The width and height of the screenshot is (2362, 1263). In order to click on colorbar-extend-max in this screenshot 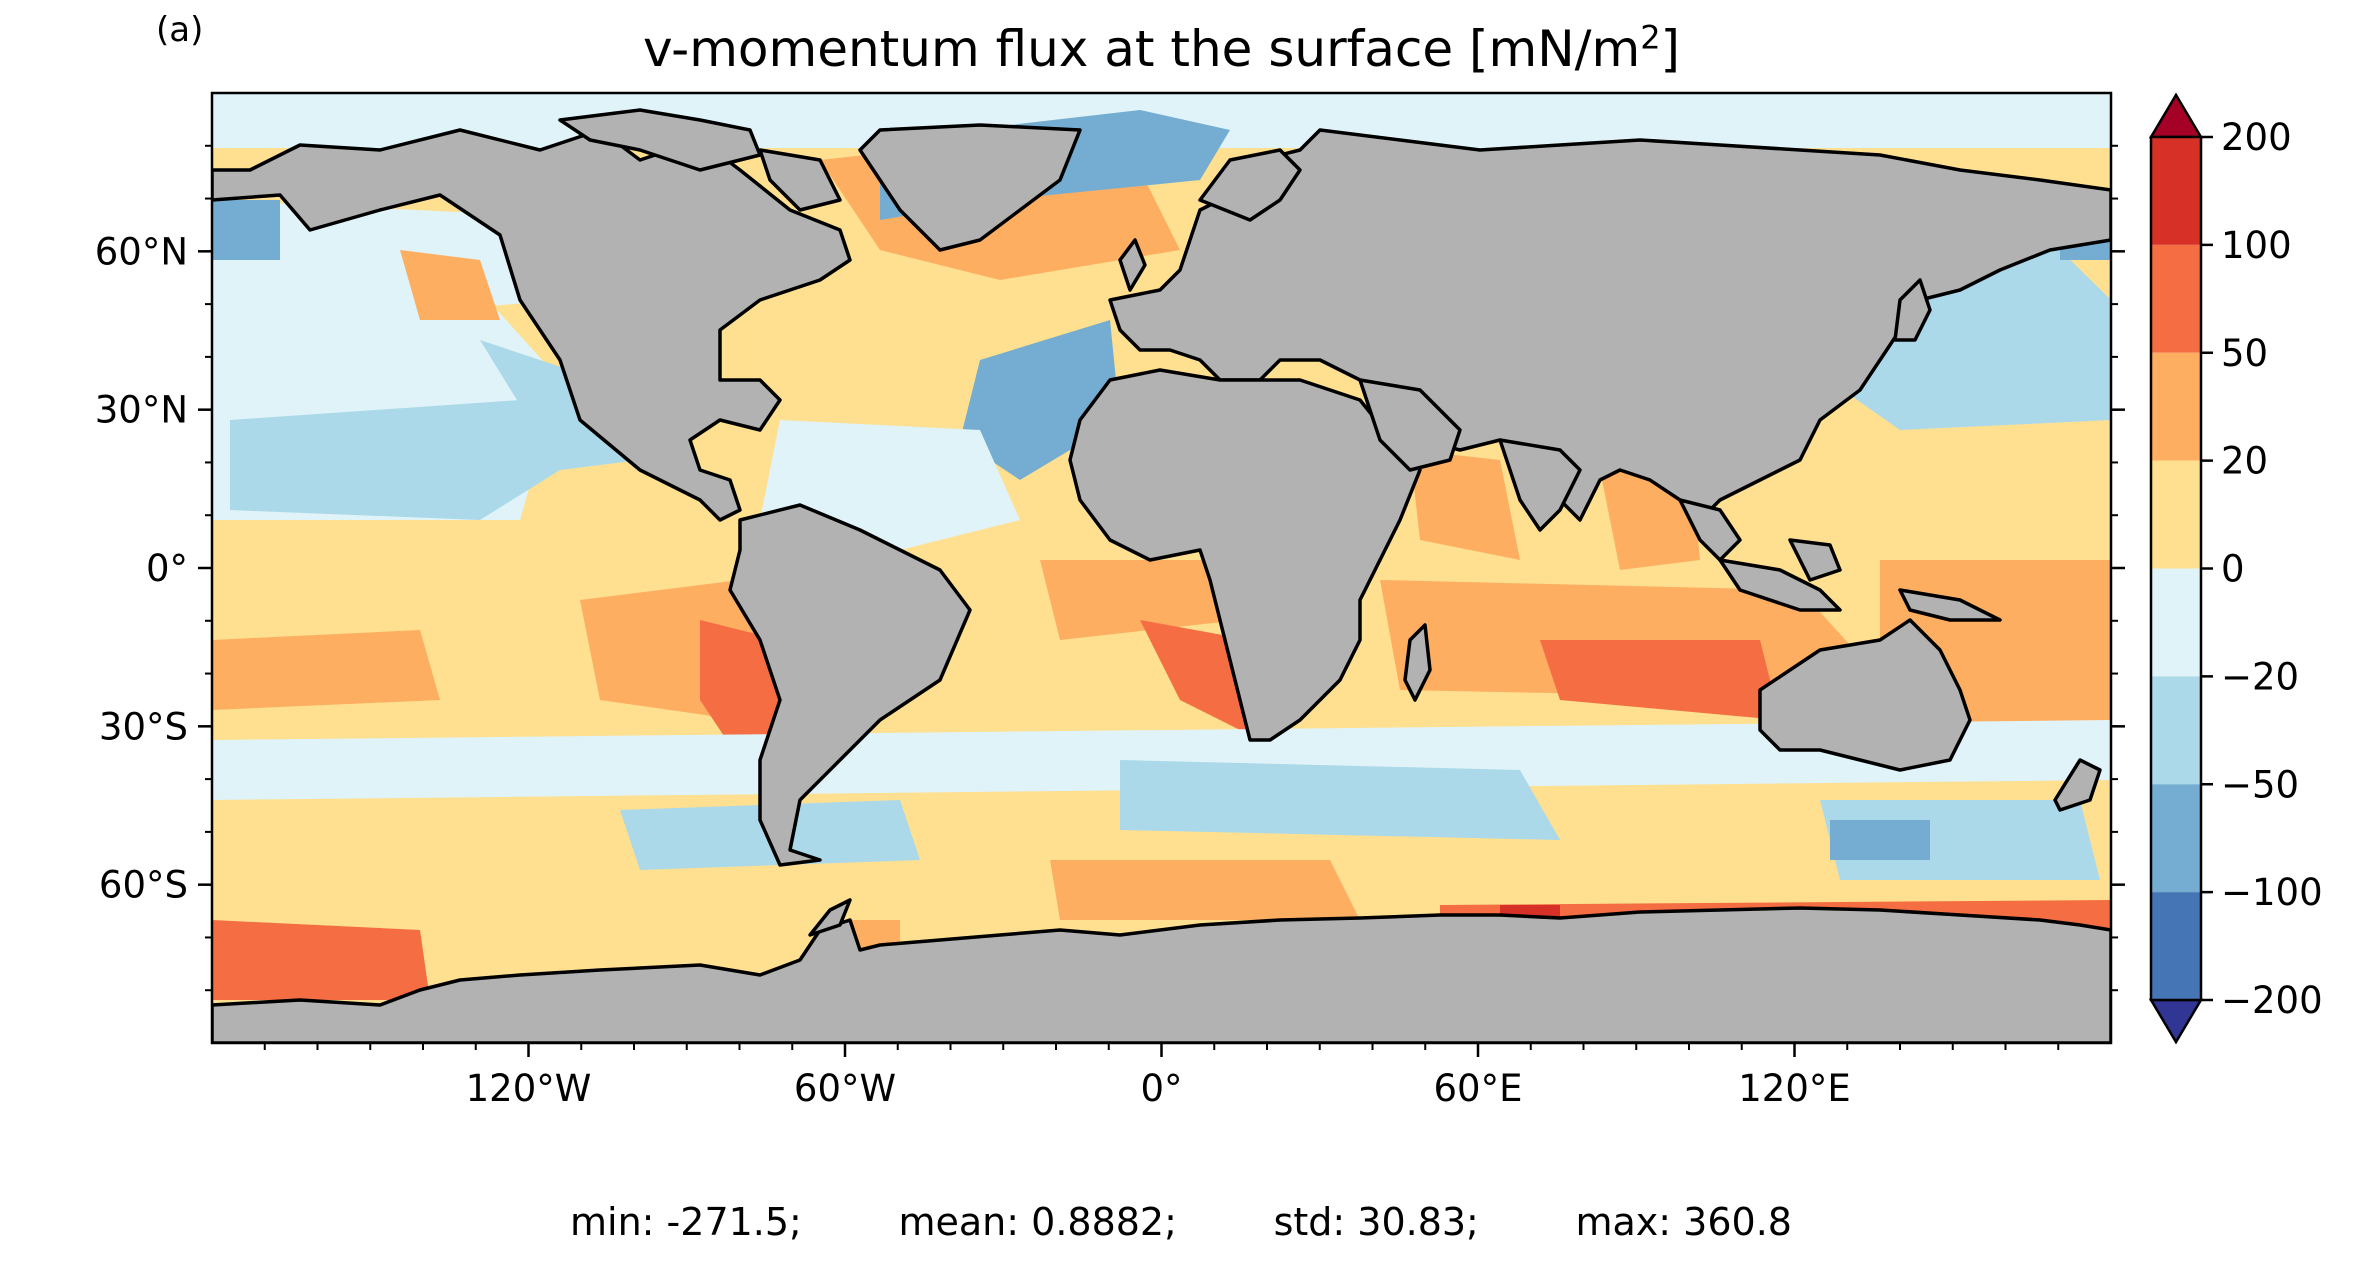, I will do `click(2176, 115)`.